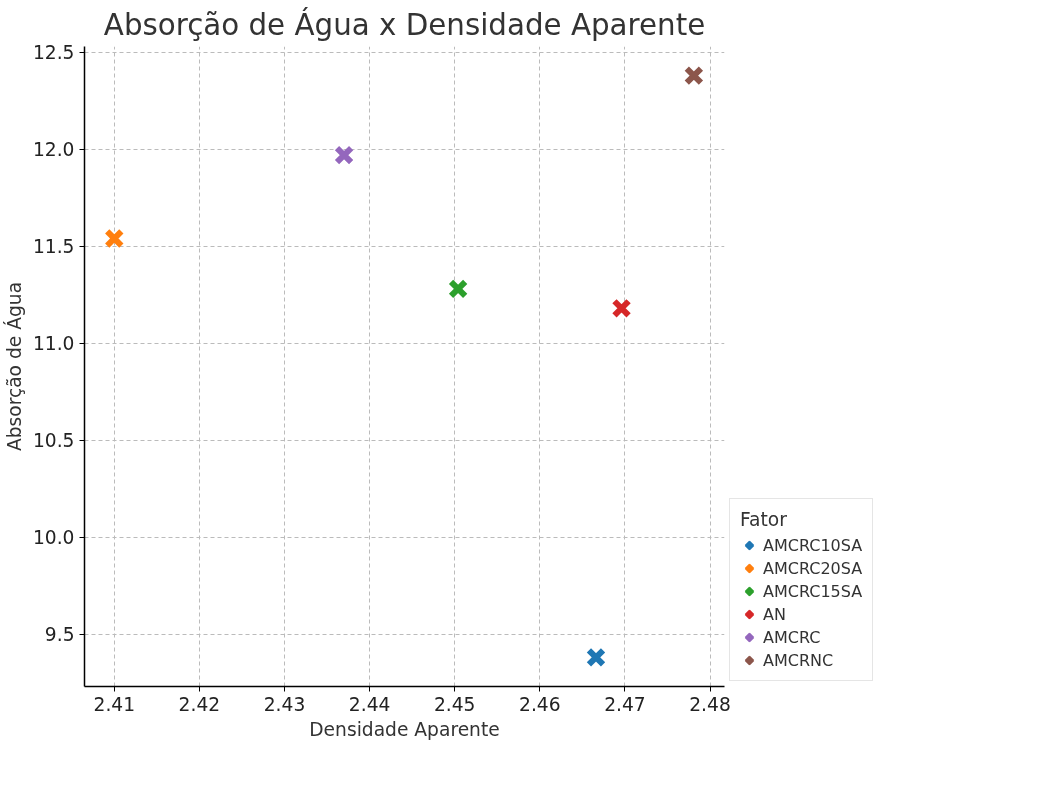  What do you see at coordinates (813, 568) in the screenshot?
I see `legend-label: AMCRC20SA` at bounding box center [813, 568].